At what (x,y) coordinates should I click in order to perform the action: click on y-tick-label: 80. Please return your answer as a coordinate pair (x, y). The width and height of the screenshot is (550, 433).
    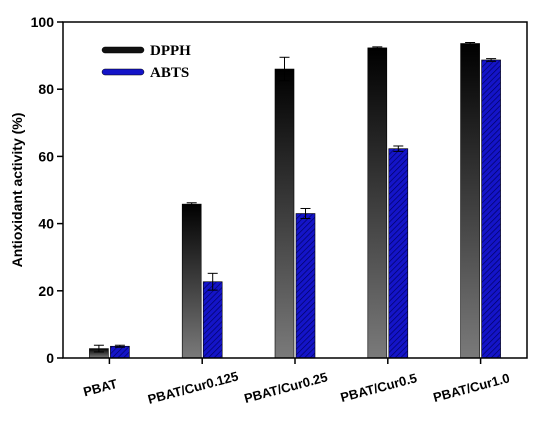
    Looking at the image, I should click on (46, 89).